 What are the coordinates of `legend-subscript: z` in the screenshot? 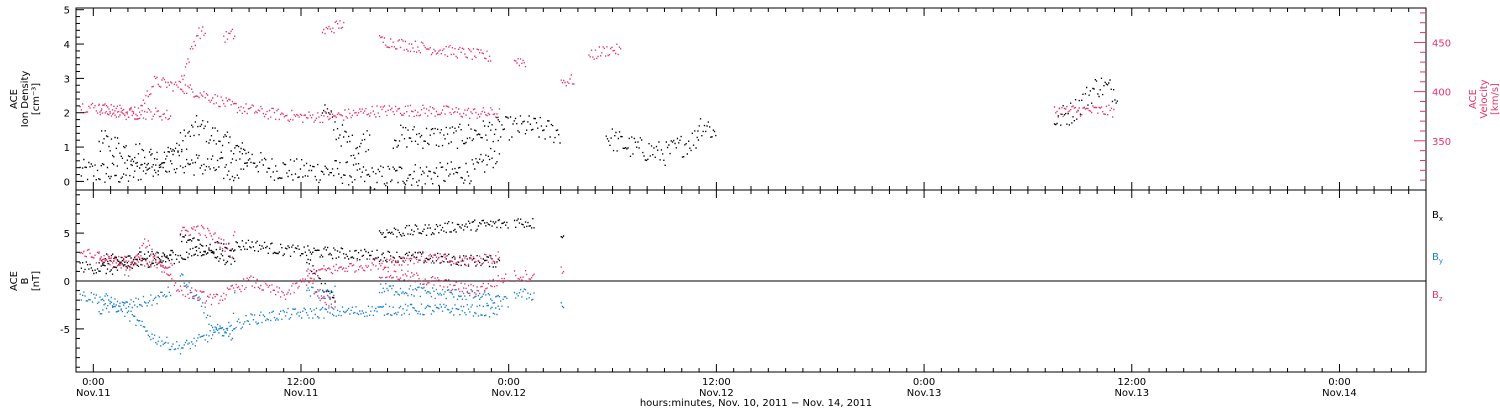 It's located at (1441, 299).